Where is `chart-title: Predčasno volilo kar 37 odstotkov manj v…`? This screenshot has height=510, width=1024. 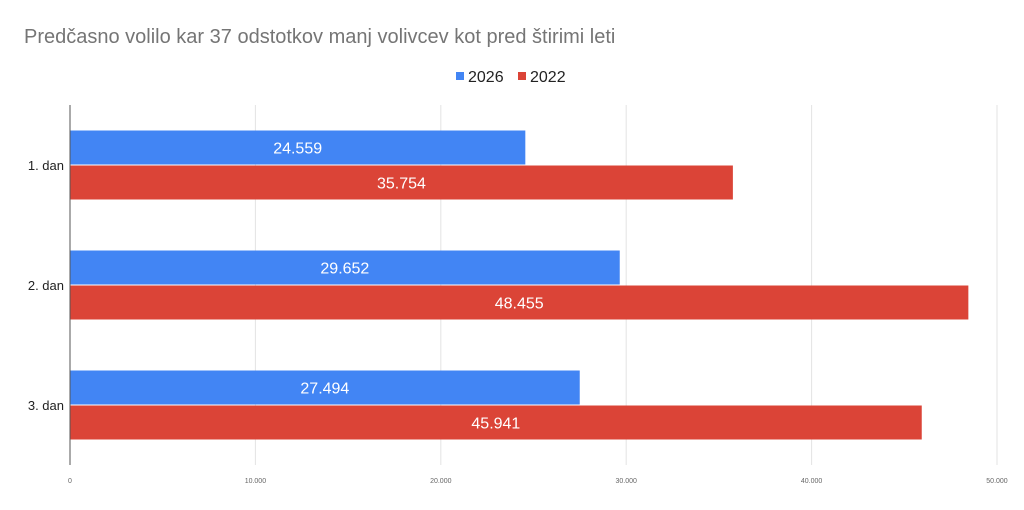
chart-title: Predčasno volilo kar 37 odstotkov manj v… is located at coordinates (320, 37).